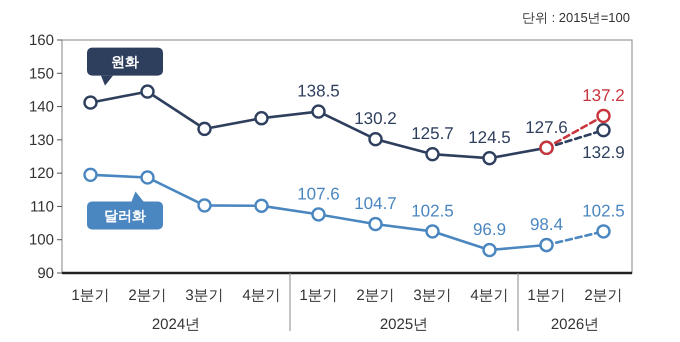 Image resolution: width=680 pixels, height=342 pixels. What do you see at coordinates (489, 138) in the screenshot?
I see `data-label: 124.5` at bounding box center [489, 138].